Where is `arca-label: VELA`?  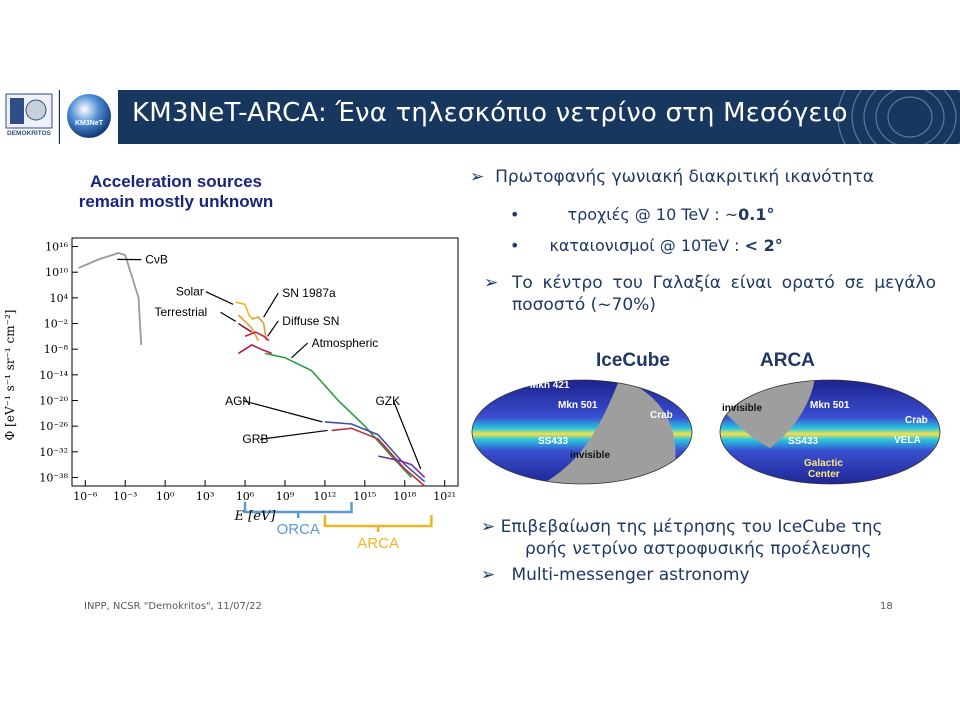
arca-label: VELA is located at coordinates (907, 440).